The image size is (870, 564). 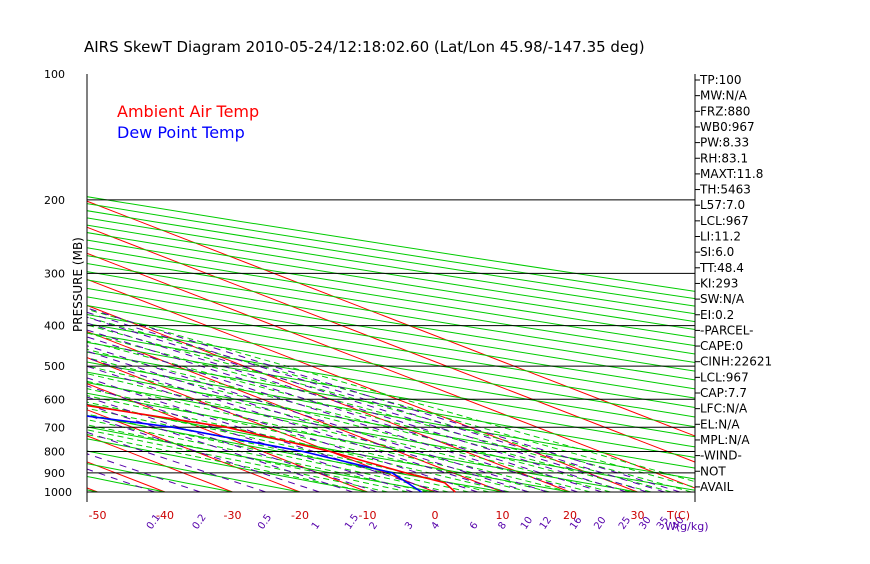 I want to click on bottom-temp-tick-label: -40, so click(x=165, y=515).